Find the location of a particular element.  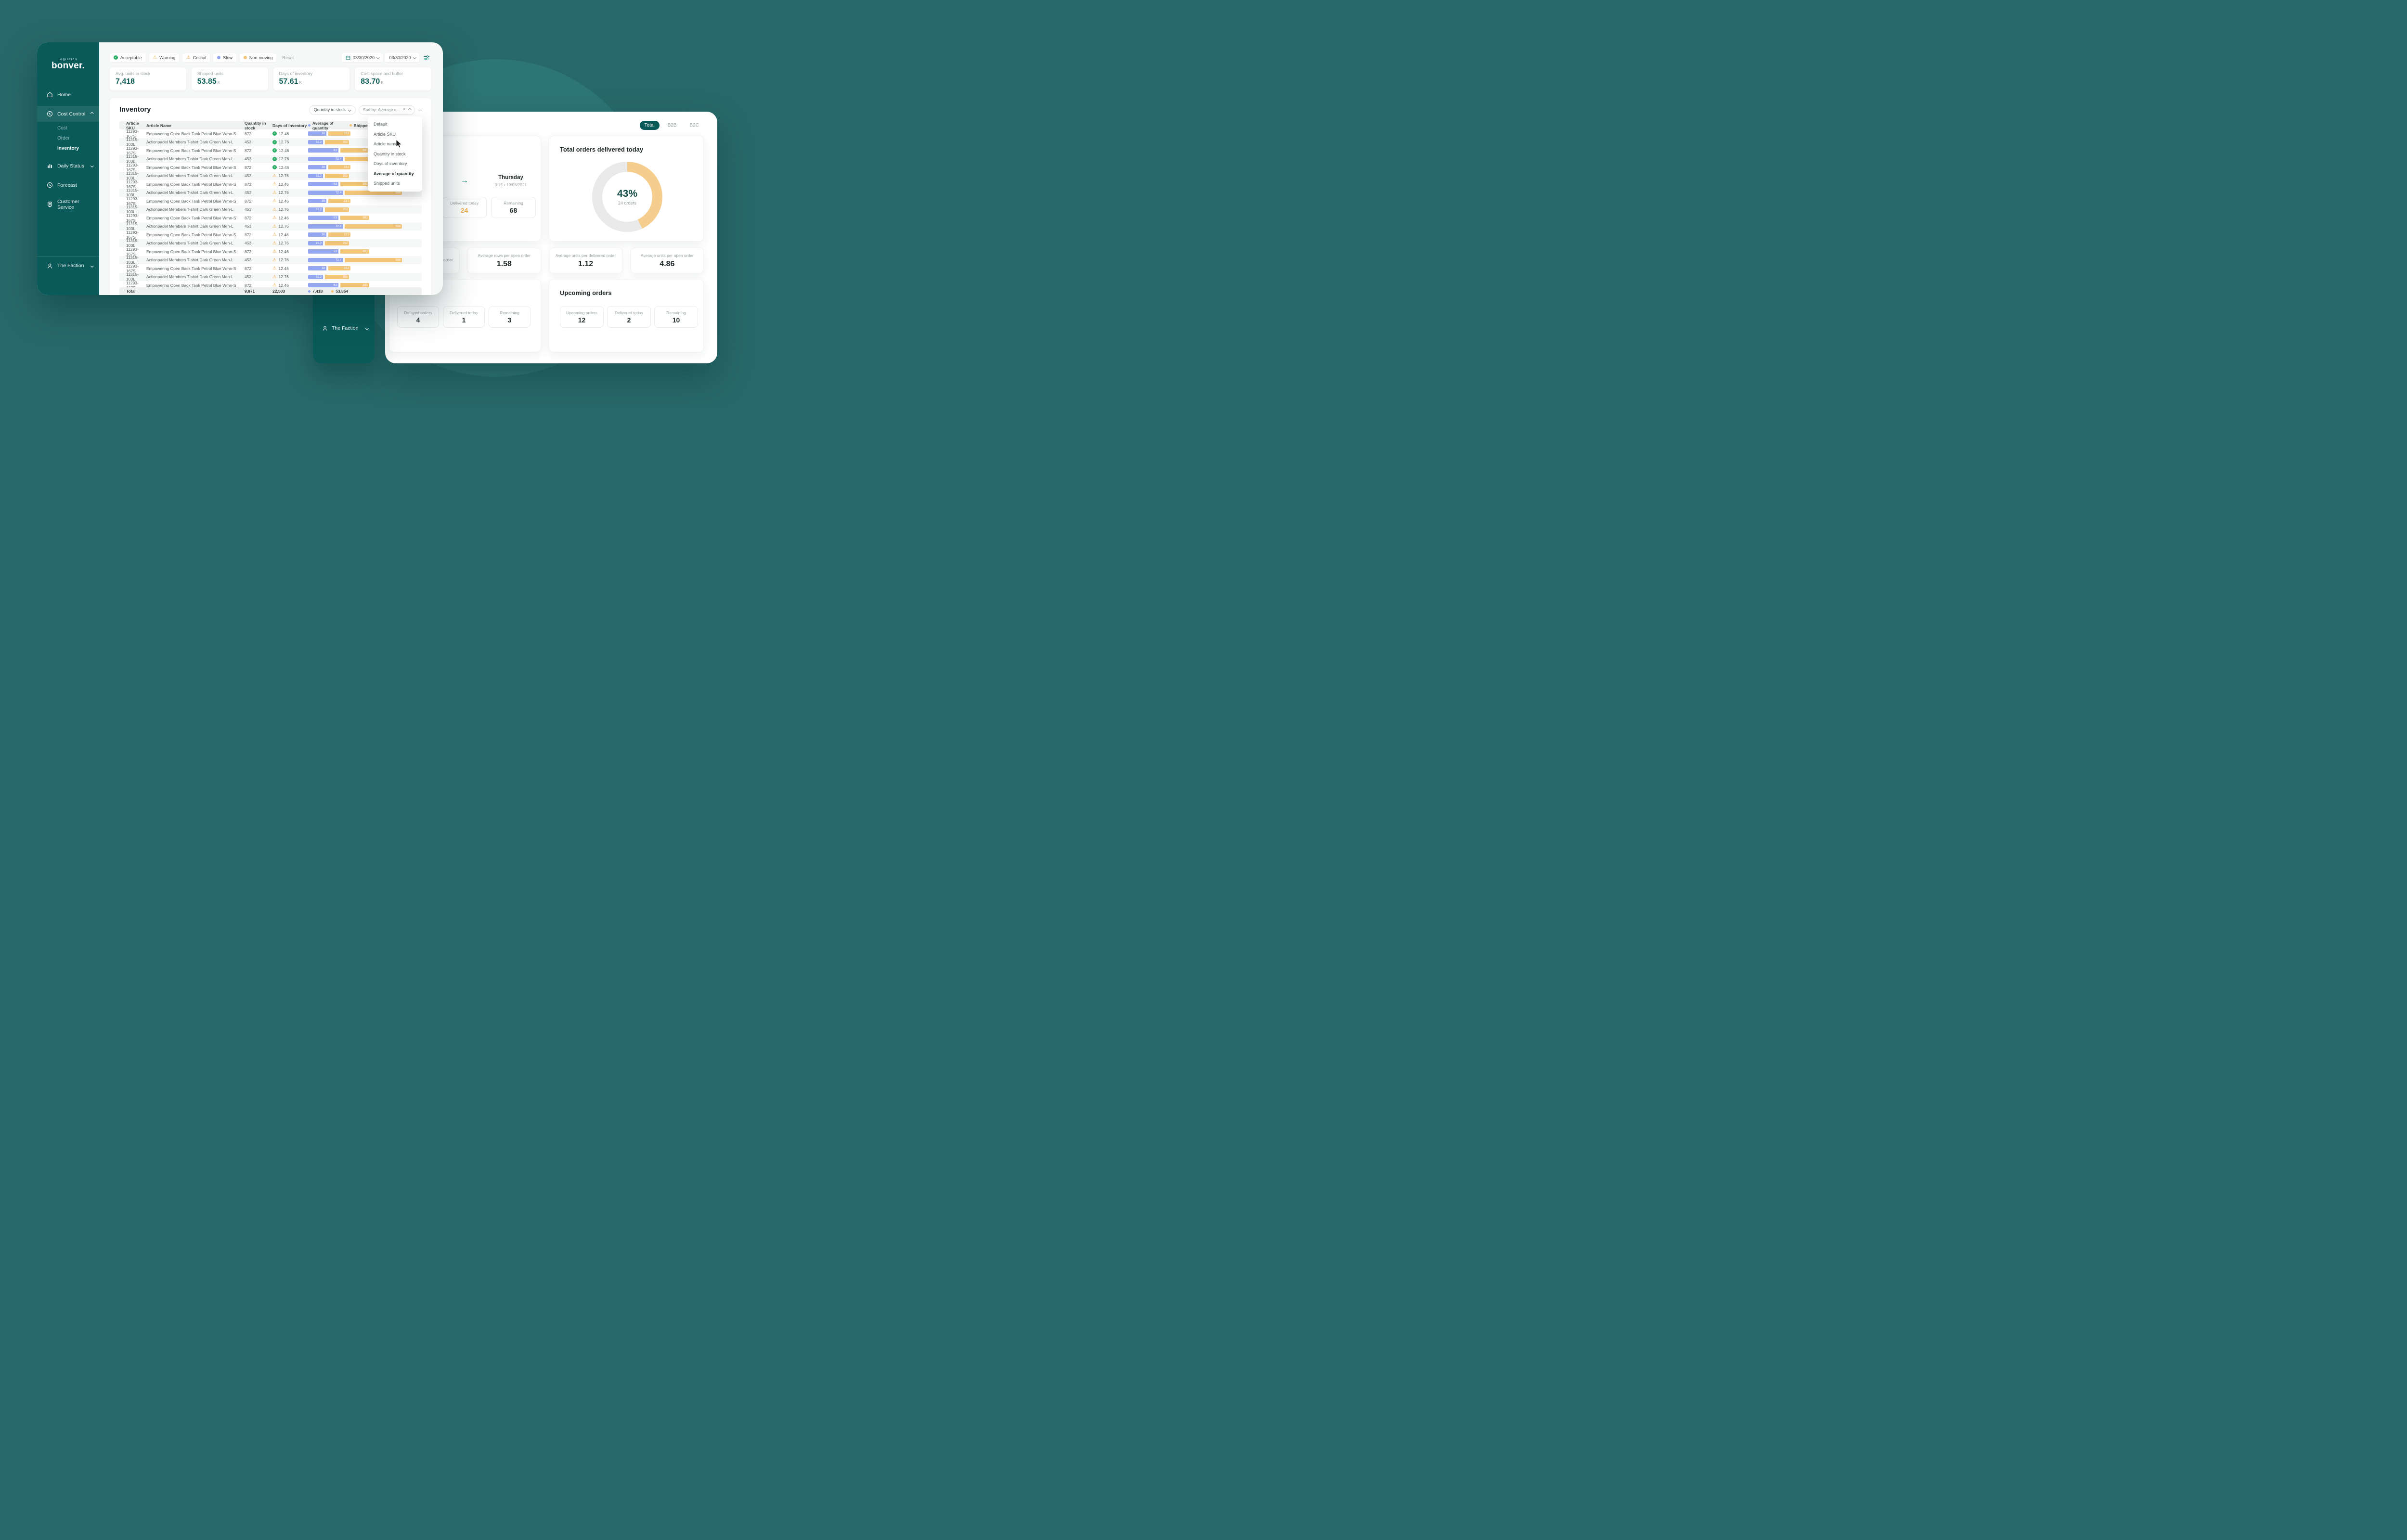

legend-chip: Non-moving is located at coordinates (258, 57).